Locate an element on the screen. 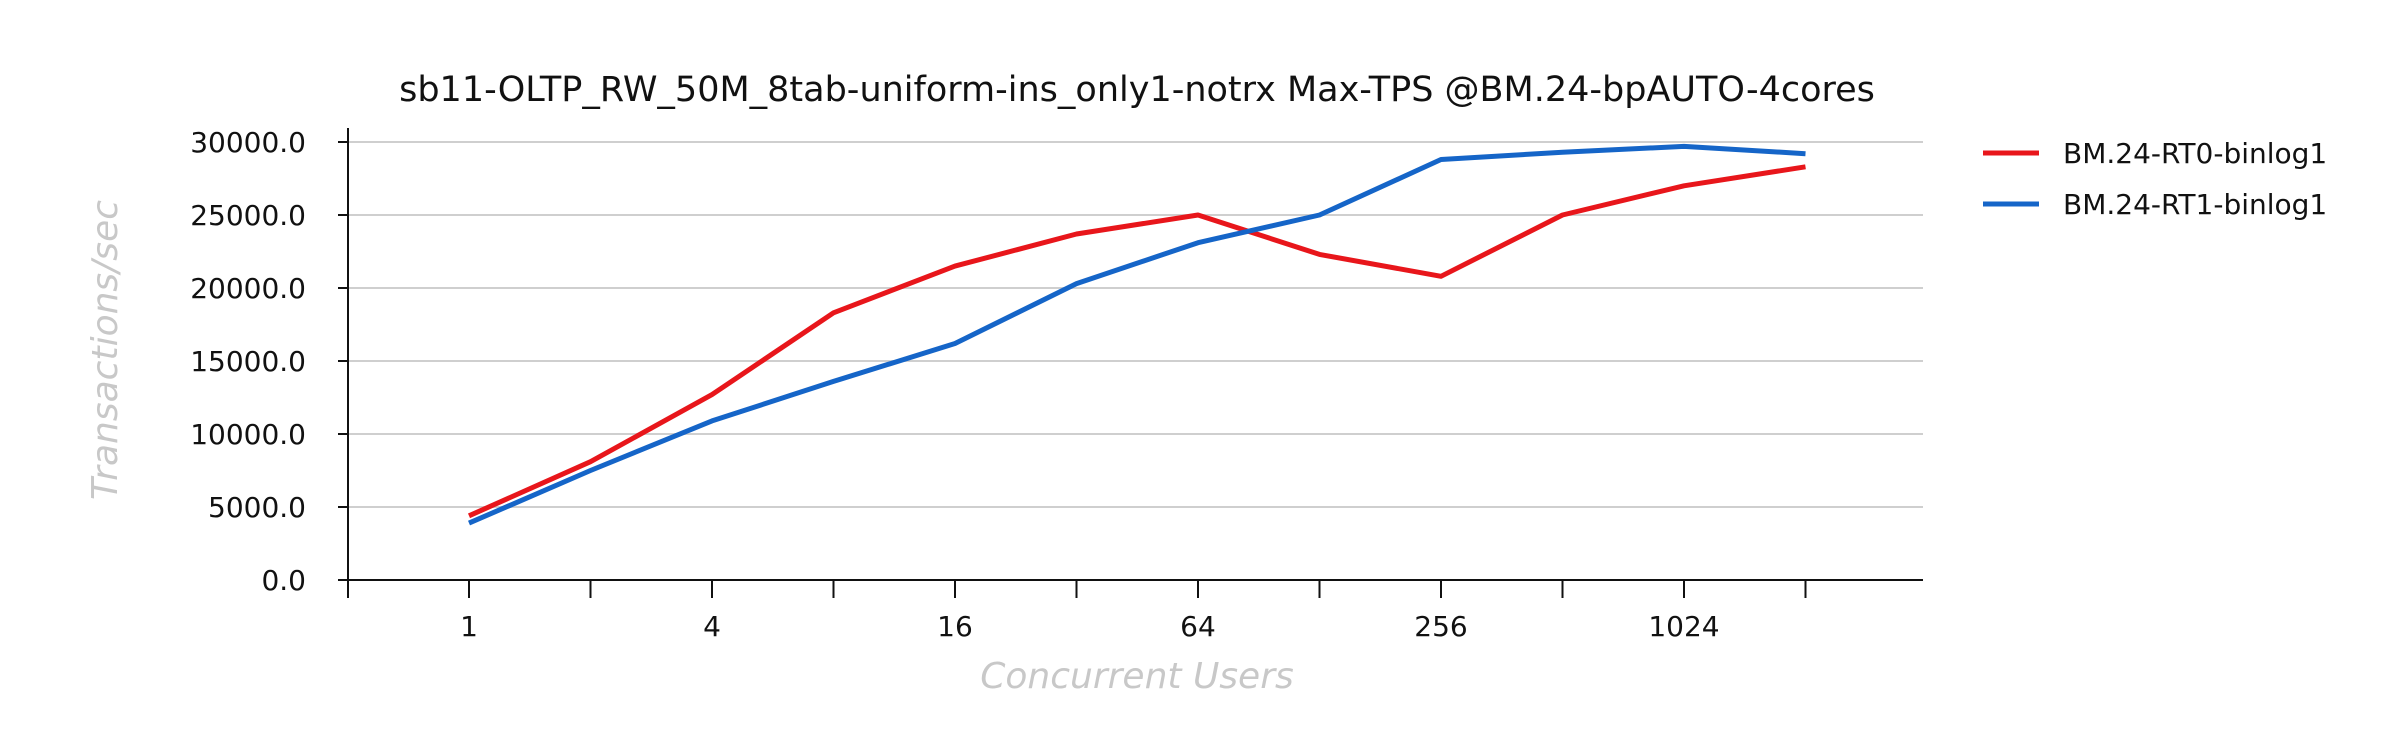 Image resolution: width=2400 pixels, height=748 pixels. y-tick-label: 30000.0 is located at coordinates (248, 142).